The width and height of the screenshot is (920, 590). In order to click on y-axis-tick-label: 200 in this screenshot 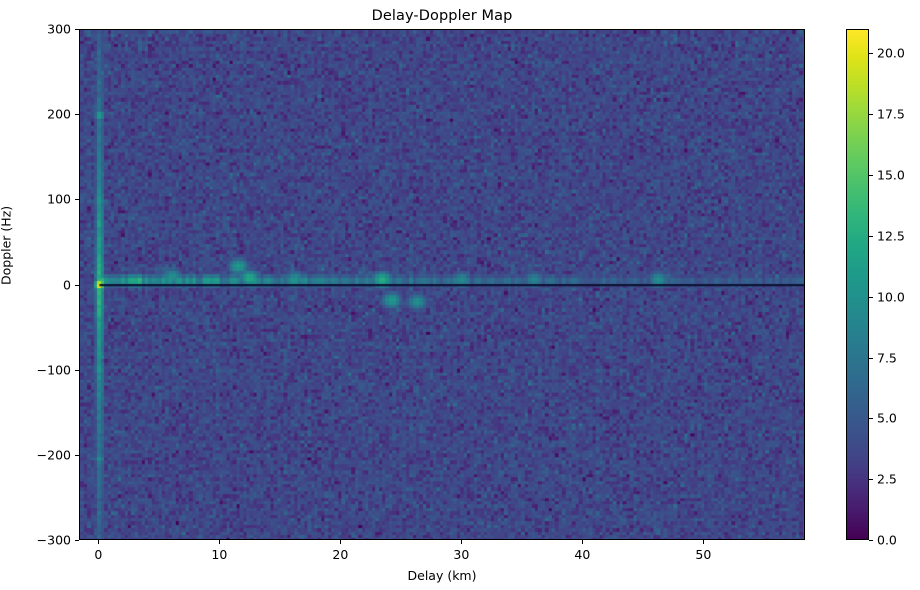, I will do `click(59, 114)`.